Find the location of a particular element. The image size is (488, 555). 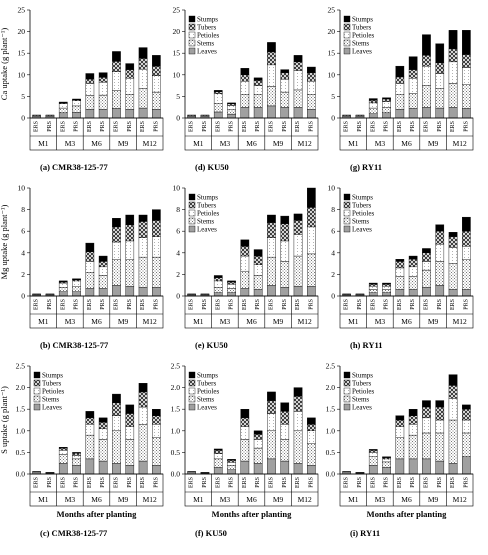

y-tick-label: 15 is located at coordinates (332, 53).